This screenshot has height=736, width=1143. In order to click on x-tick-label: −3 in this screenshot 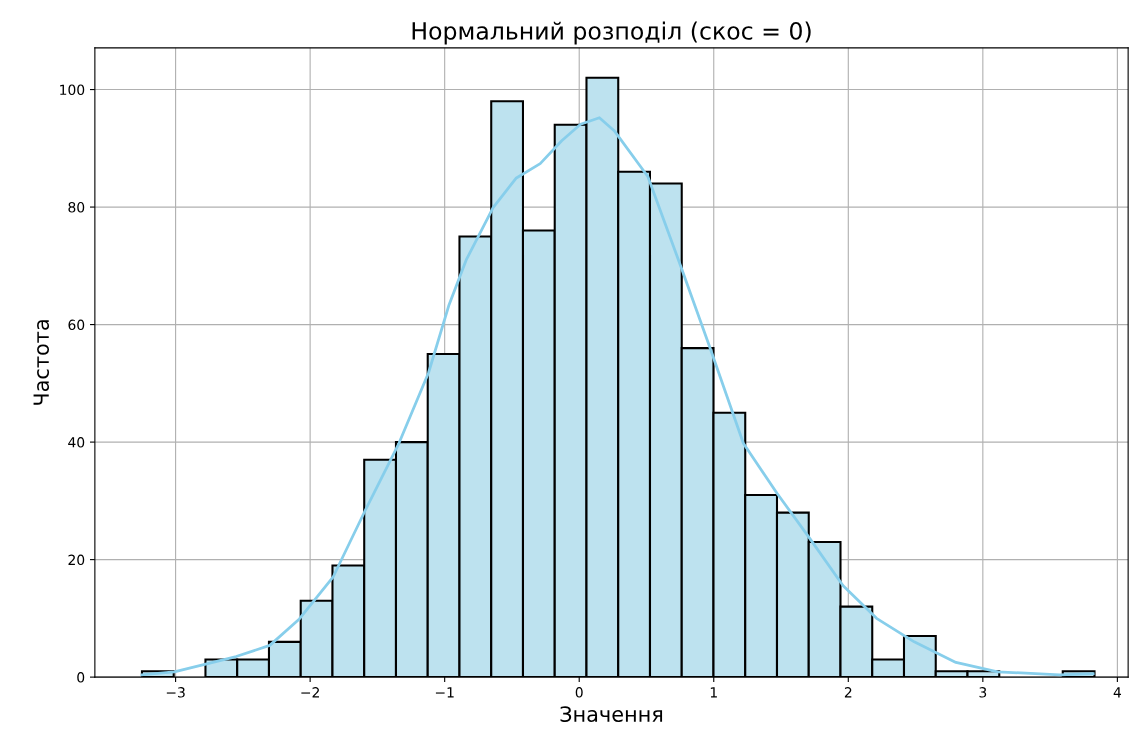, I will do `click(175, 692)`.